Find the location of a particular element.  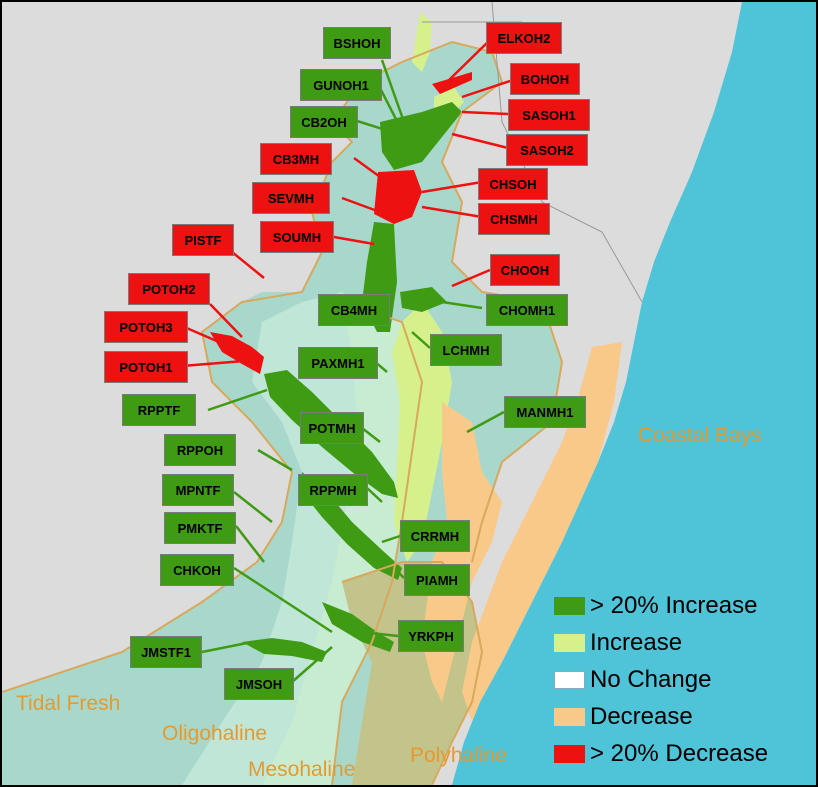

james-increase is located at coordinates (284, 650).